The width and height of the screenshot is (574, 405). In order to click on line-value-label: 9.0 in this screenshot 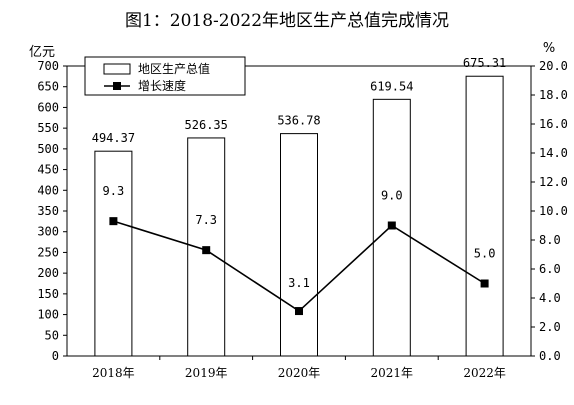, I will do `click(392, 196)`.